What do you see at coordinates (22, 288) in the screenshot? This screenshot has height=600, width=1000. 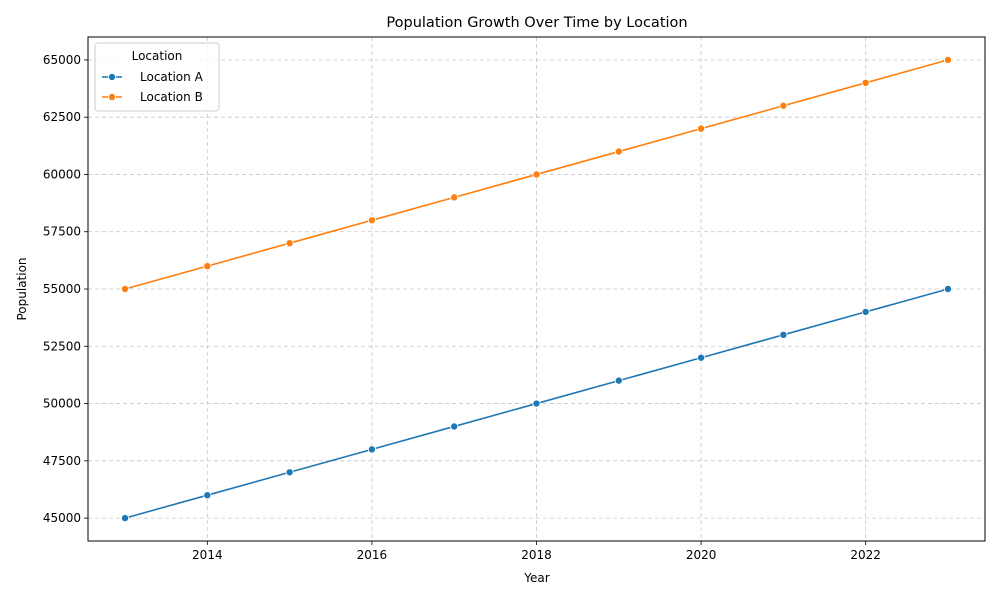 I see `y-axis-label: Population` at bounding box center [22, 288].